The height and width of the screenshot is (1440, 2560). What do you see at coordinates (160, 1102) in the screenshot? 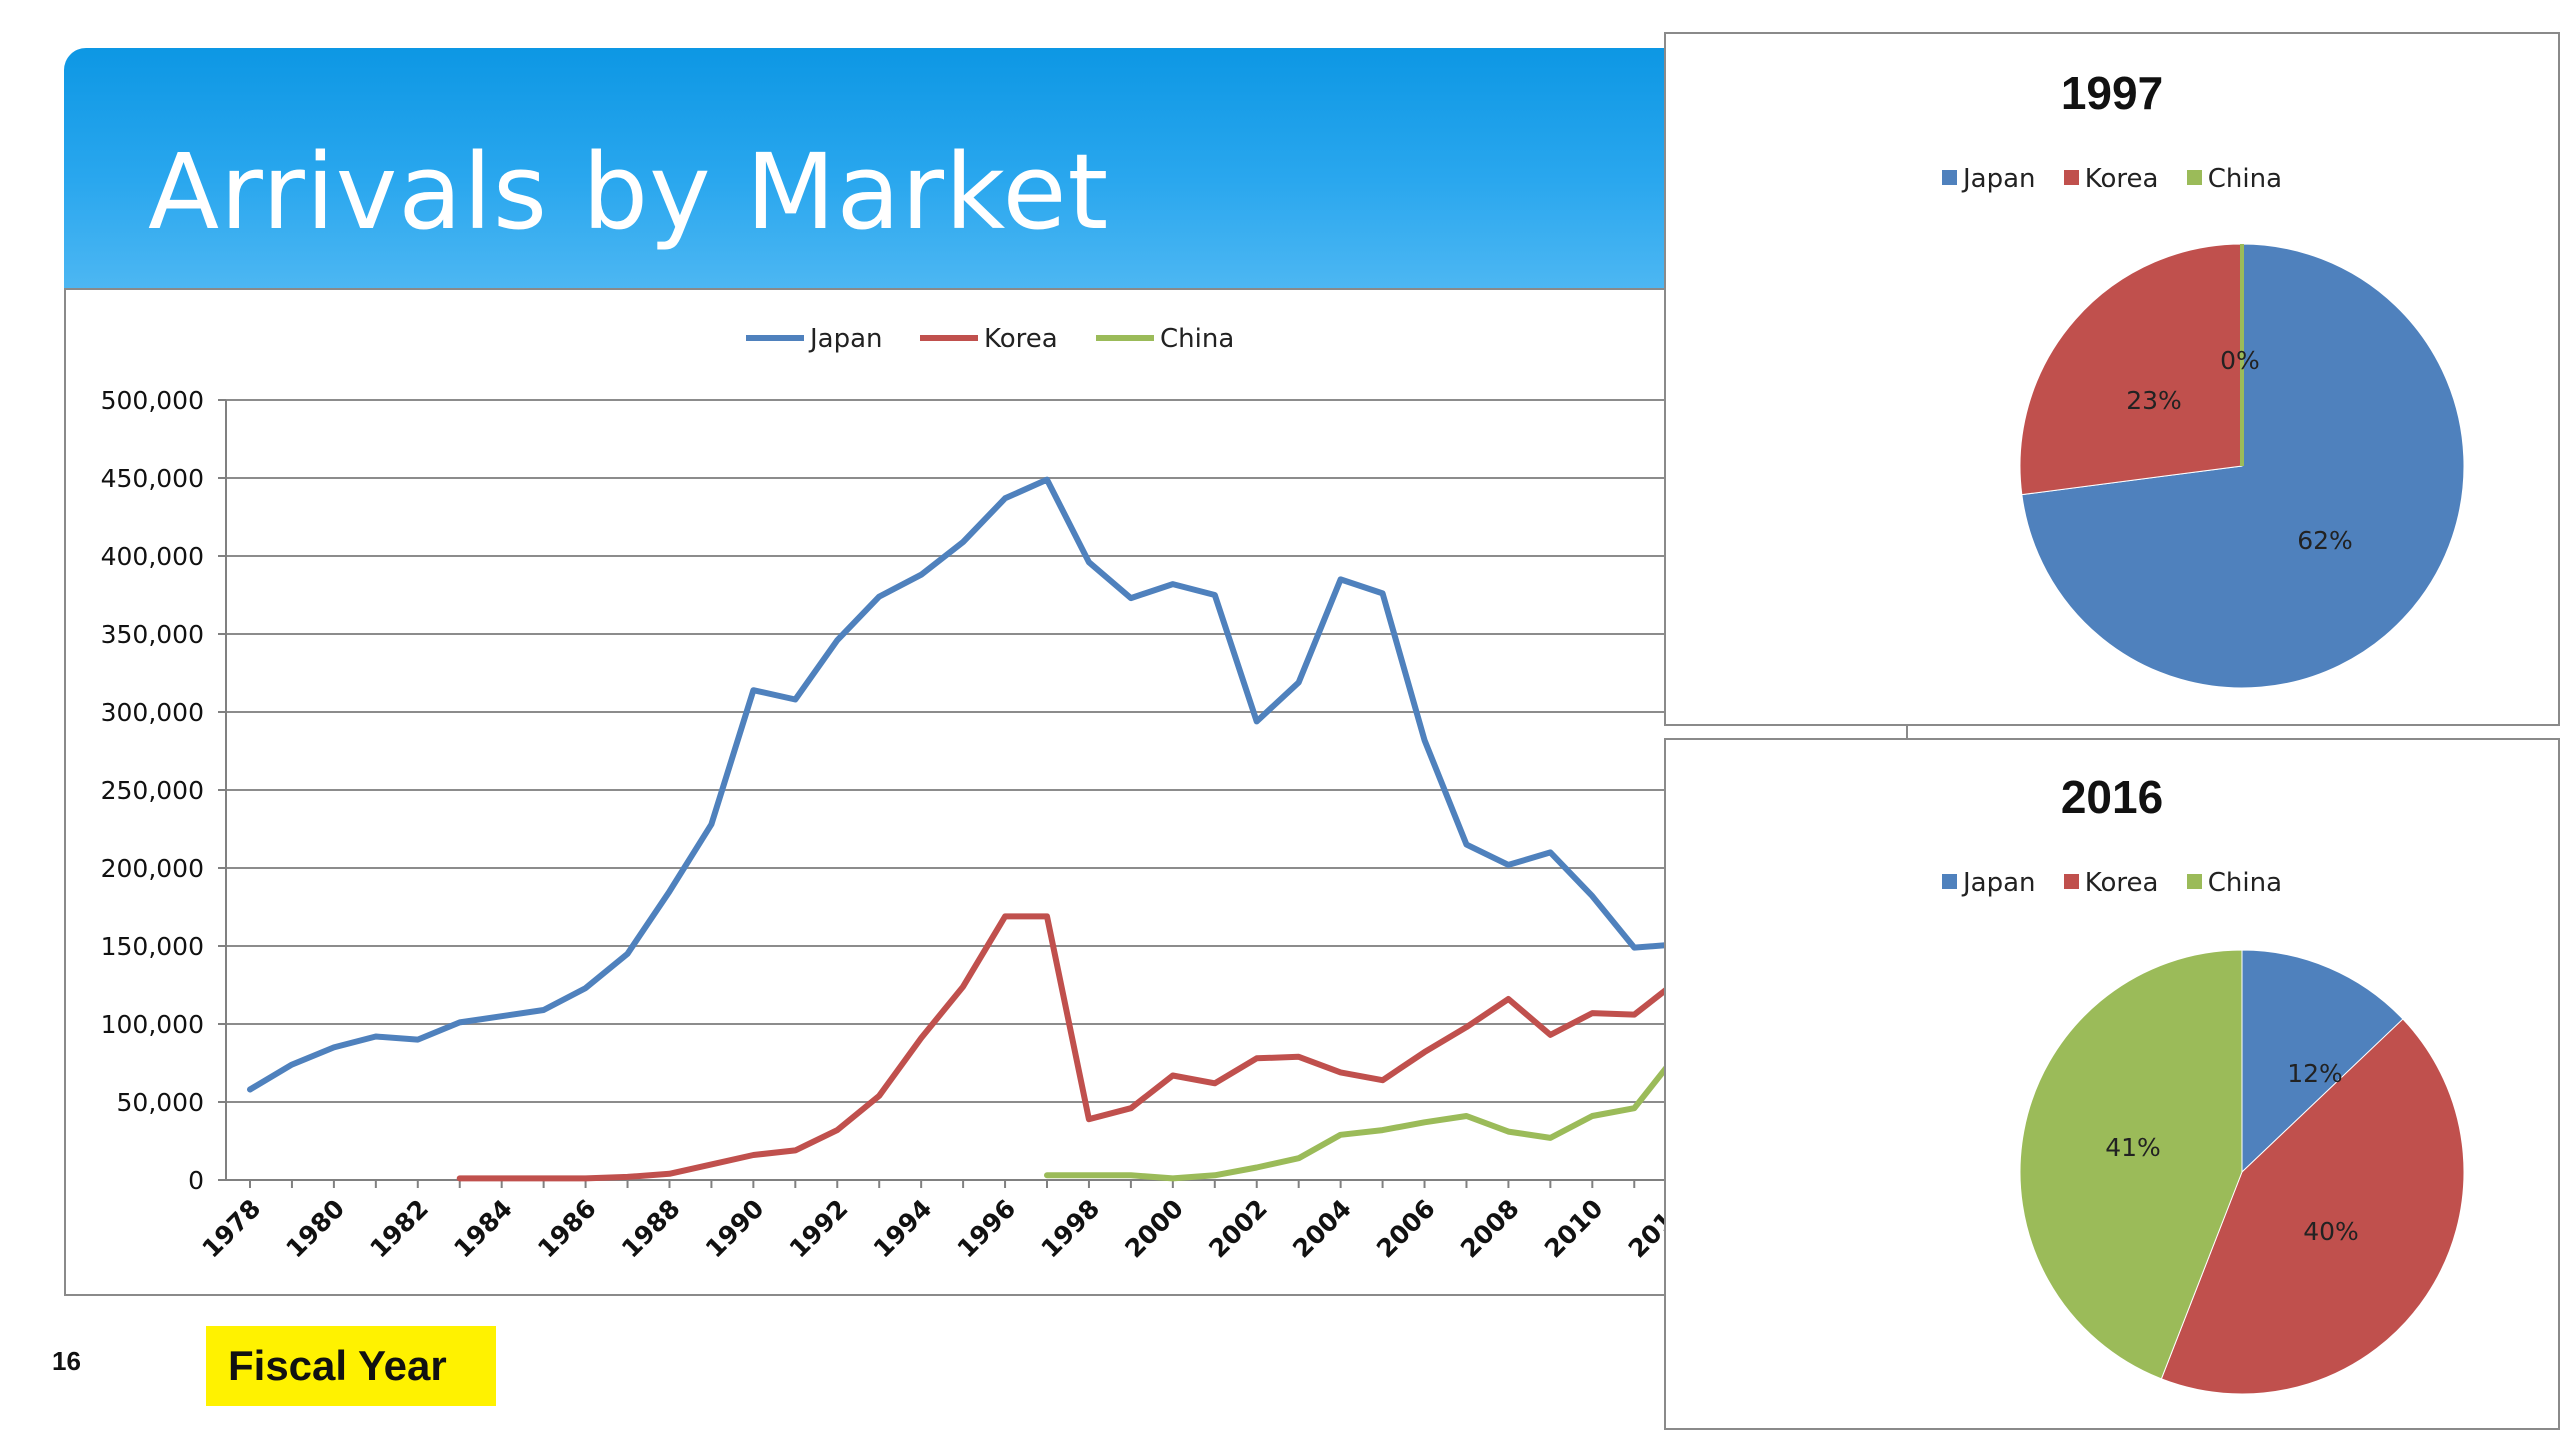
I see `y-tick-label: 50,000` at bounding box center [160, 1102].